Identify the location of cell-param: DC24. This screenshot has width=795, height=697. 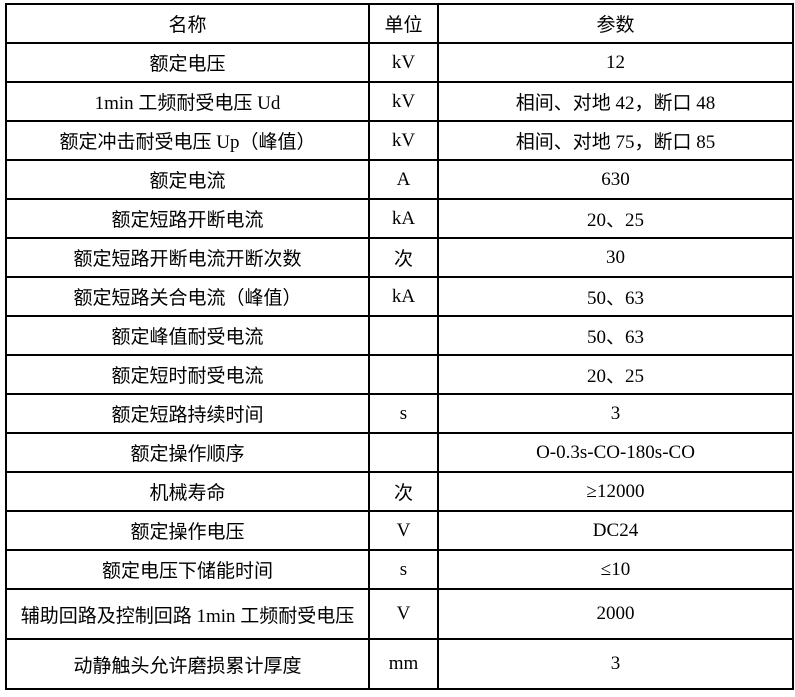
(615, 530).